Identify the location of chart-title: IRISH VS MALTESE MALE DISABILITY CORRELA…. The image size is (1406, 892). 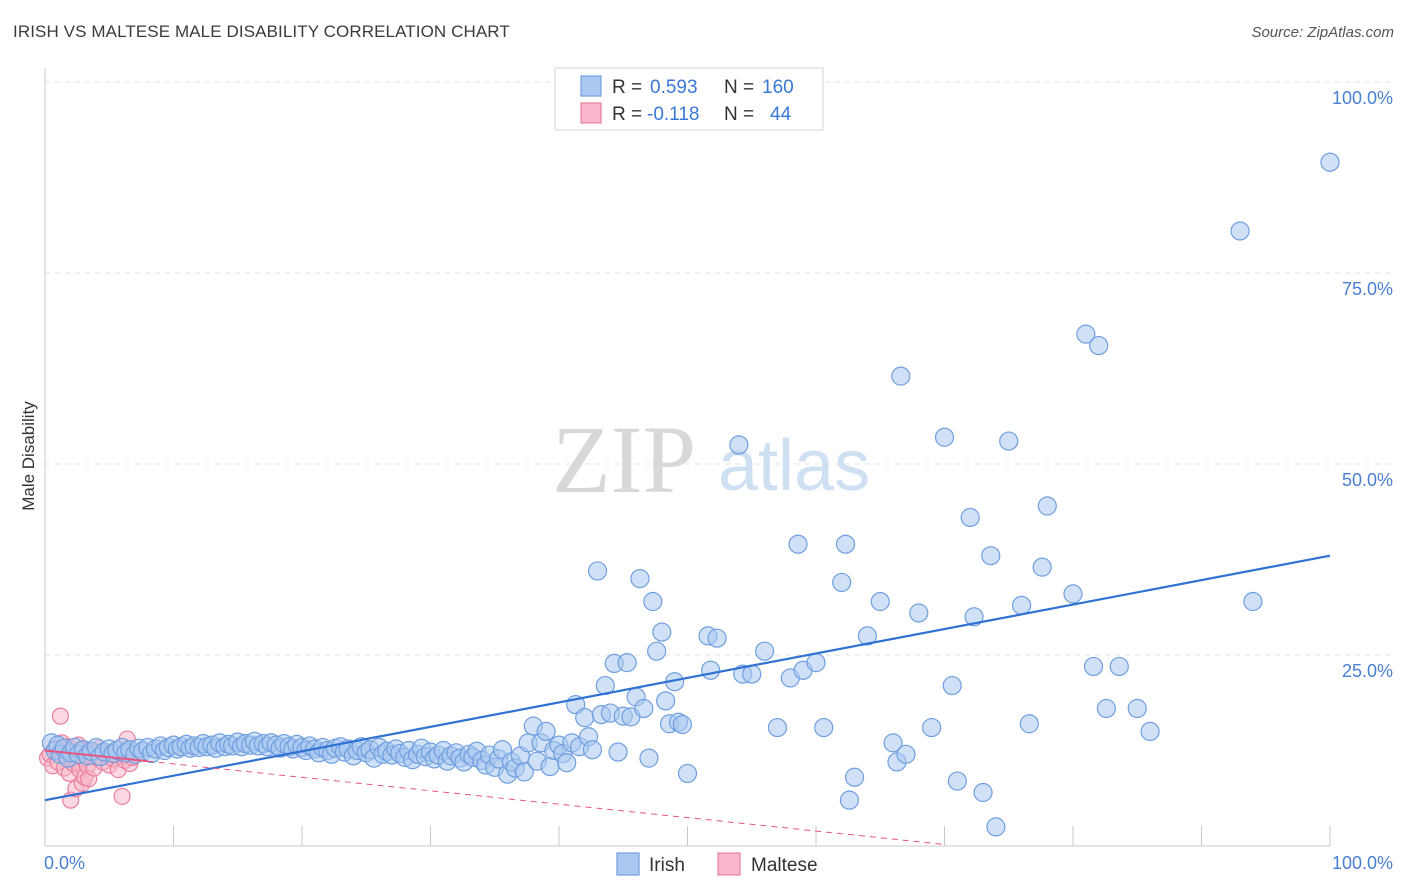
(261, 31).